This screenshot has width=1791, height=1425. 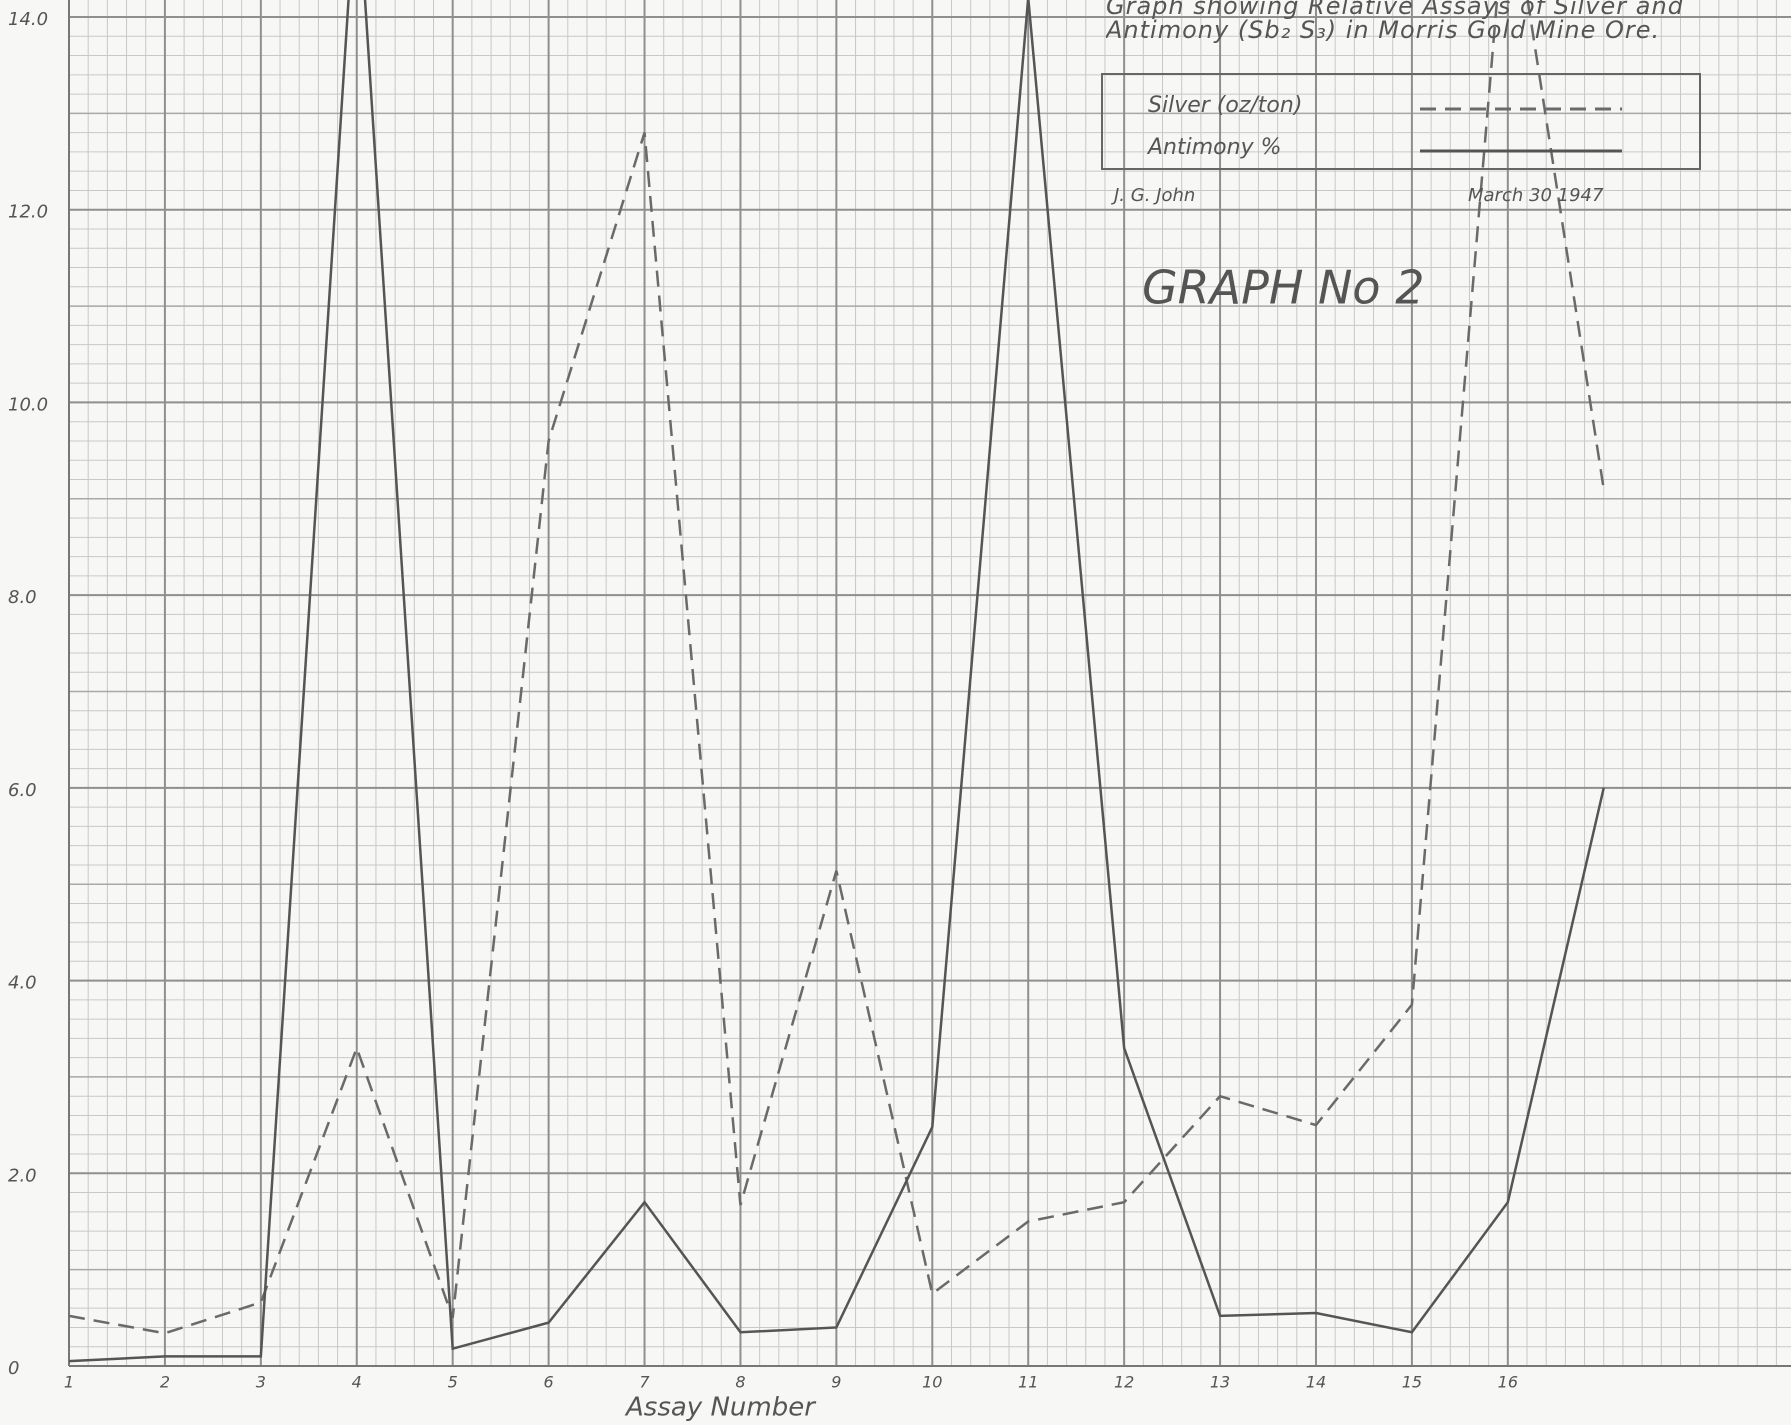 What do you see at coordinates (22, 790) in the screenshot?
I see `y-tick-label: 6.0` at bounding box center [22, 790].